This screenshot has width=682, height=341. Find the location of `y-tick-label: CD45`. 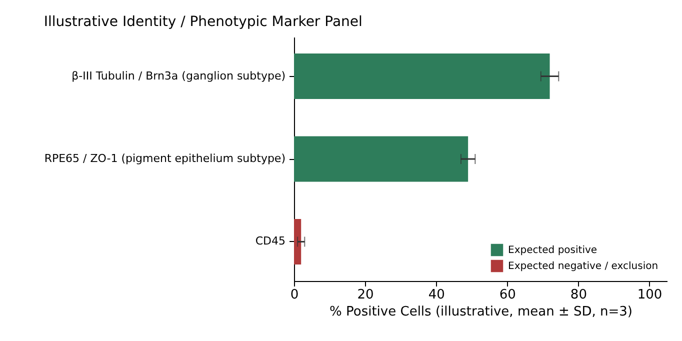

y-tick-label: CD45 is located at coordinates (270, 241).